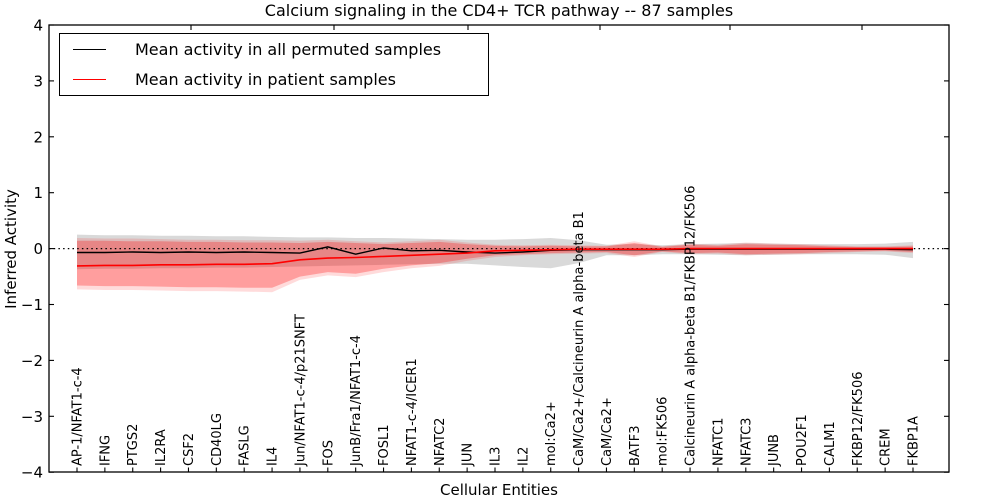 This screenshot has height=500, width=1000. I want to click on legend-label-patient: Mean activity in patient samples, so click(265, 80).